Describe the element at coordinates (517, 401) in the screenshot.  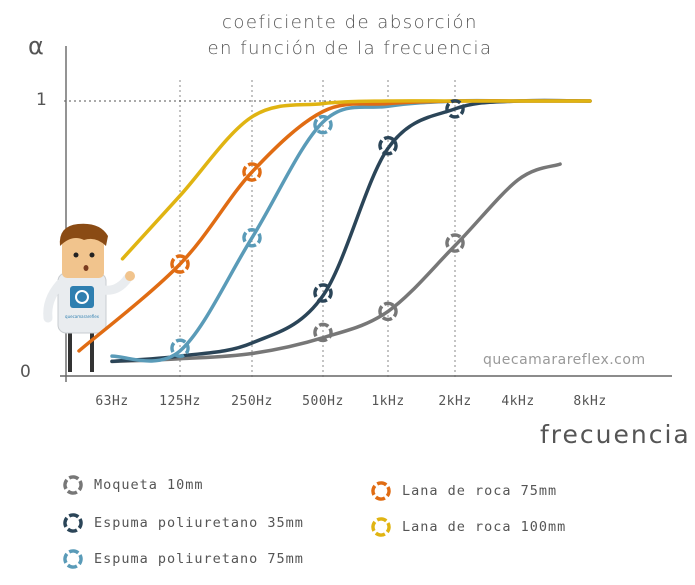
I see `x-tick-label: 4kHz` at that location.